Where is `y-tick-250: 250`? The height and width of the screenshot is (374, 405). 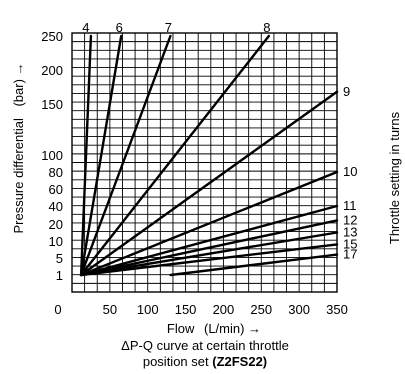
y-tick-250: 250 is located at coordinates (52, 36).